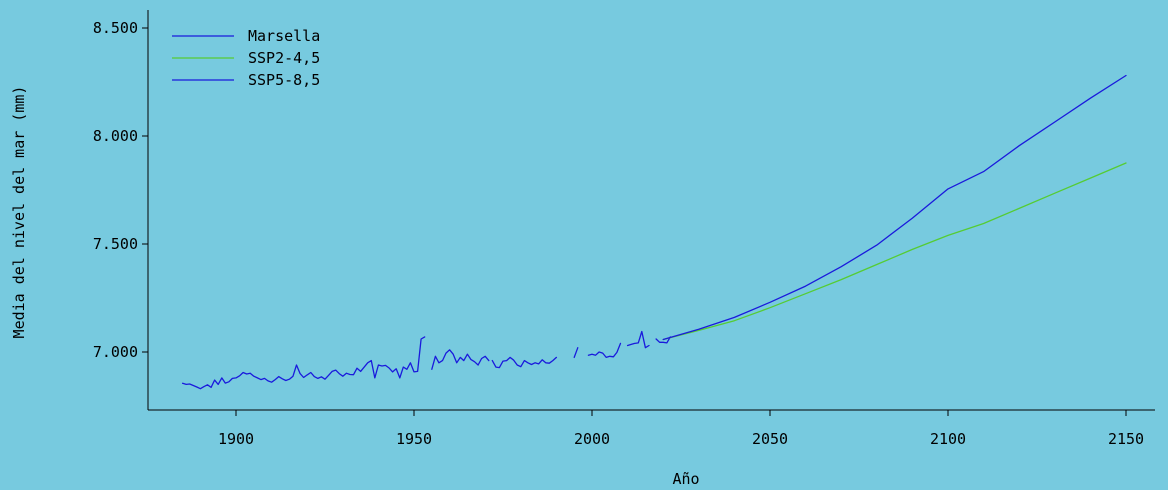  What do you see at coordinates (592, 439) in the screenshot?
I see `x-tick-label: 2000` at bounding box center [592, 439].